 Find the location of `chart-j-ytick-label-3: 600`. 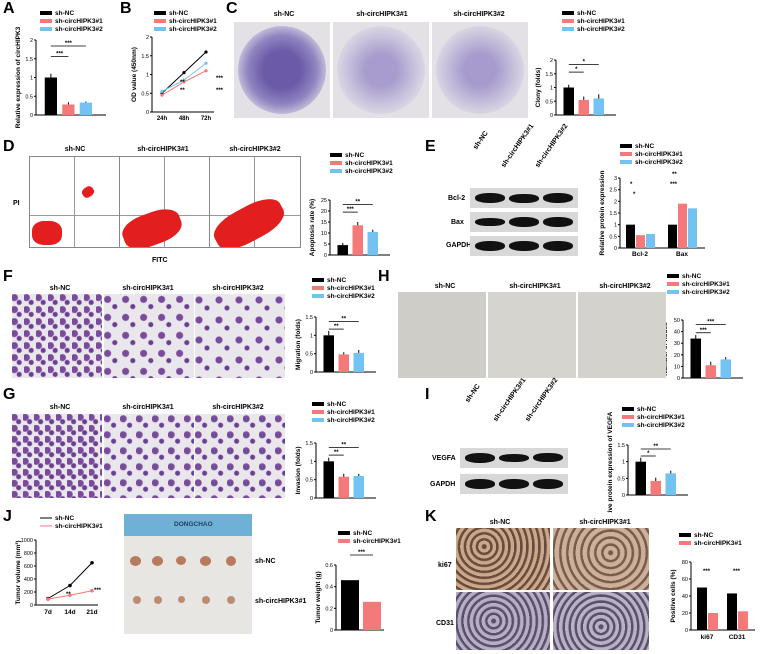

chart-j-ytick-label-3: 600 is located at coordinates (28, 567).